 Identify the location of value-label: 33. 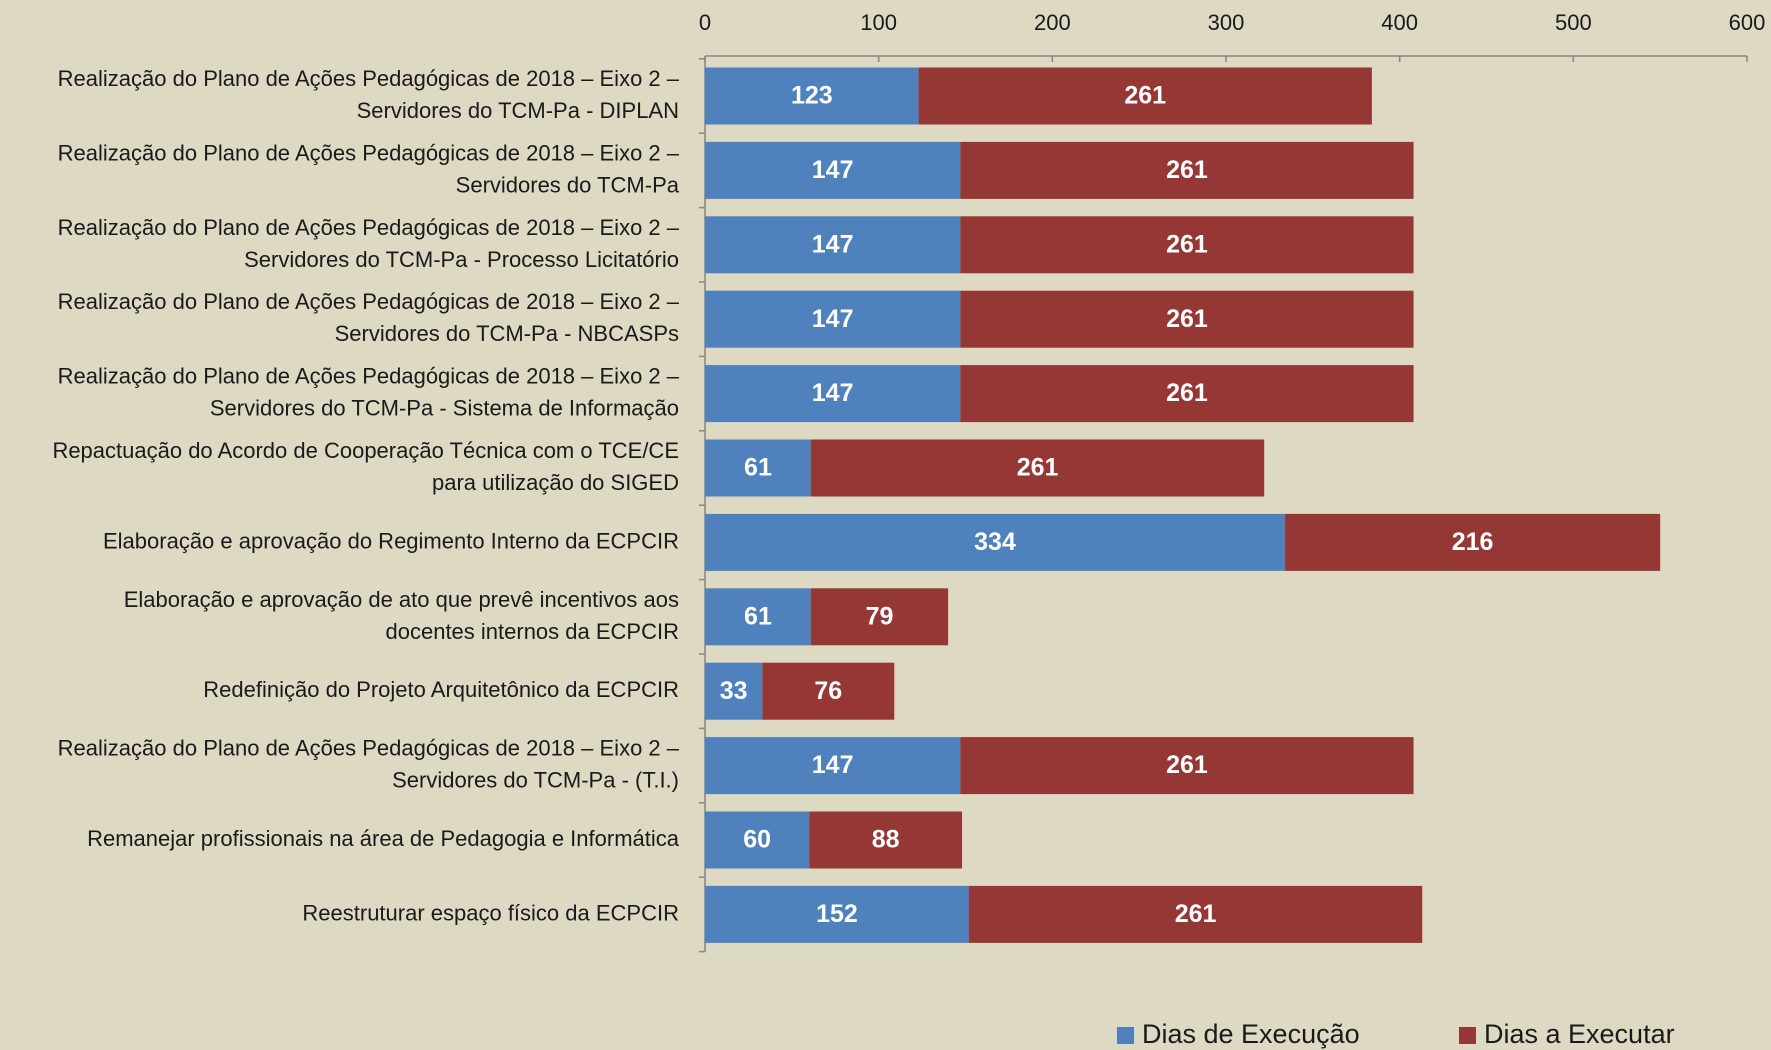
(734, 691).